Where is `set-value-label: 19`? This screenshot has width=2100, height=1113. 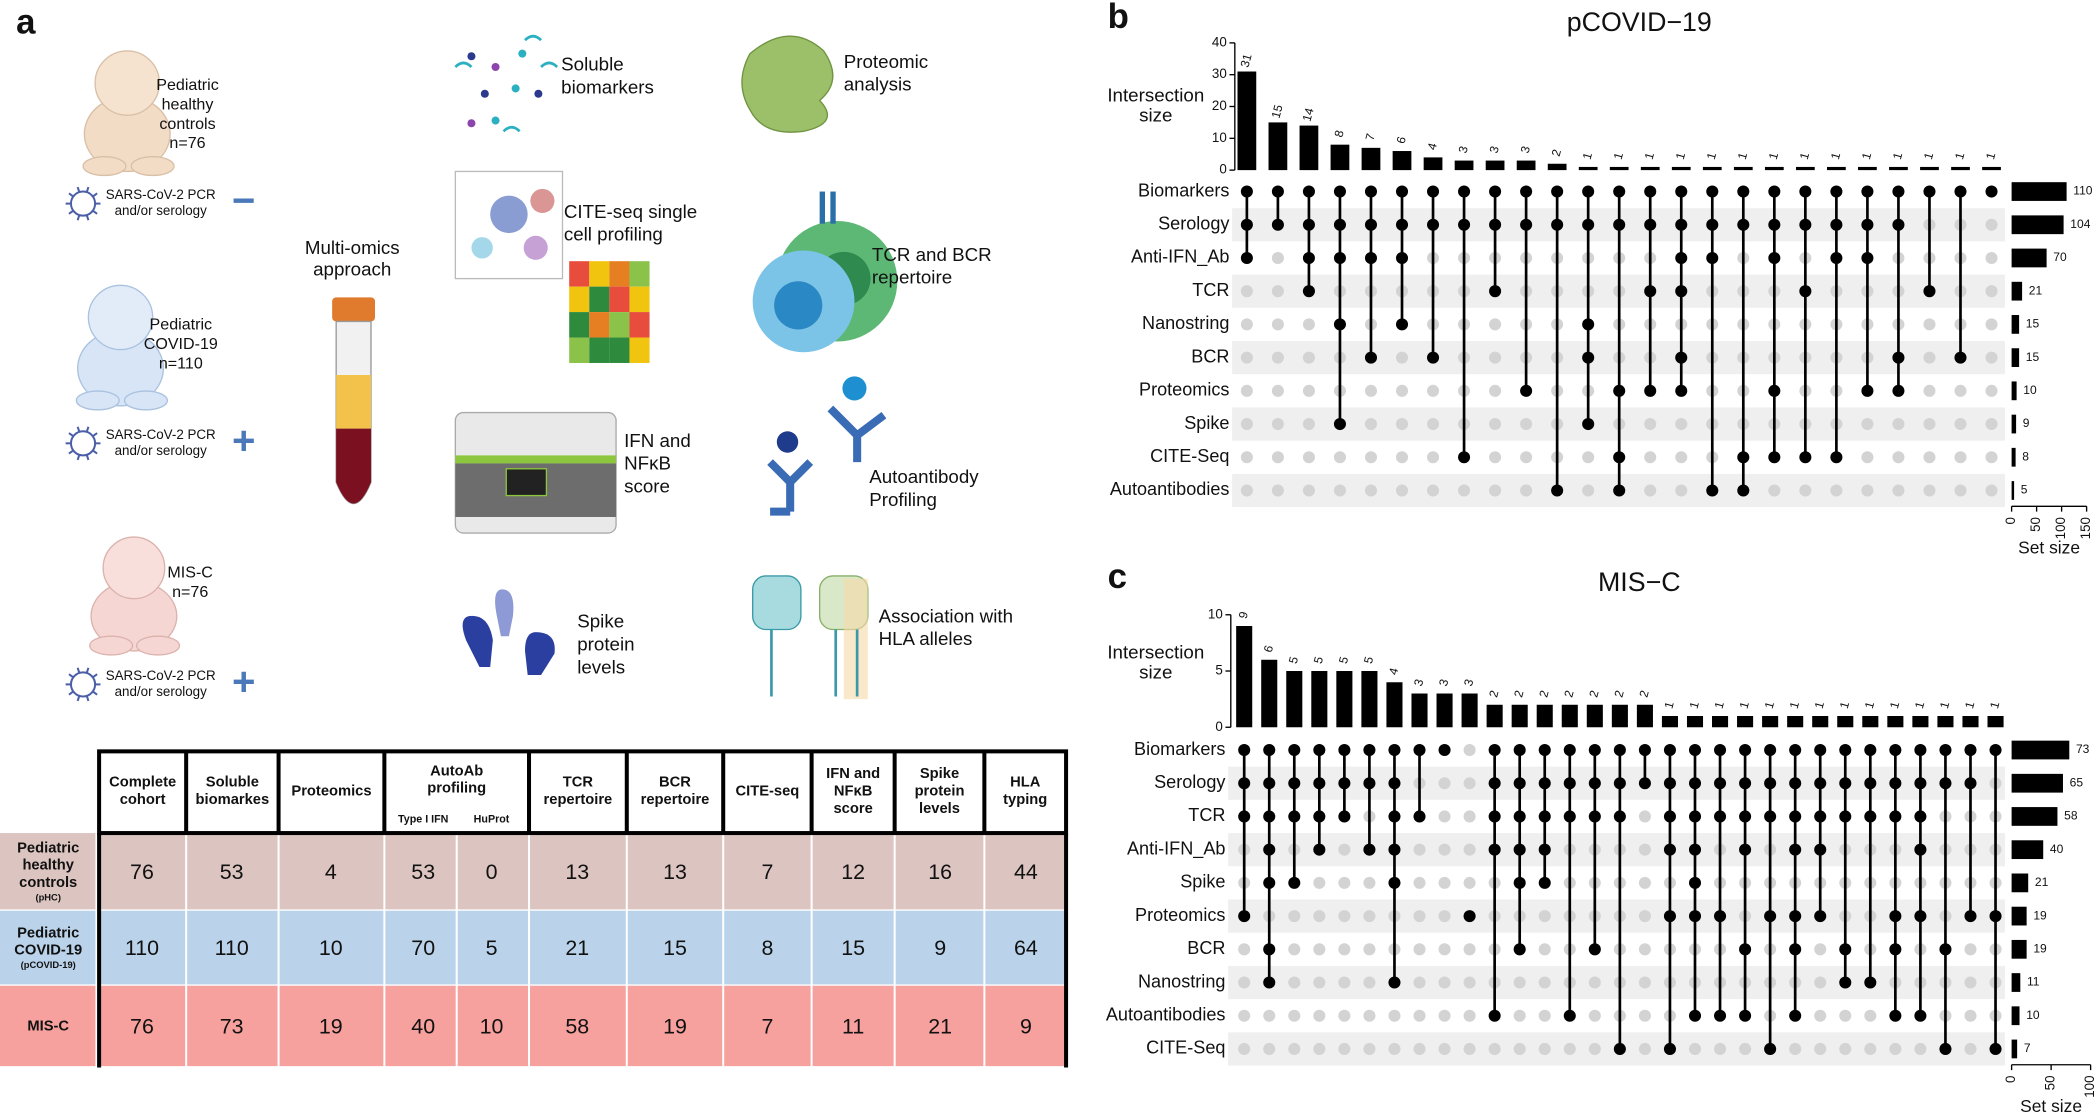
set-value-label: 19 is located at coordinates (2040, 949).